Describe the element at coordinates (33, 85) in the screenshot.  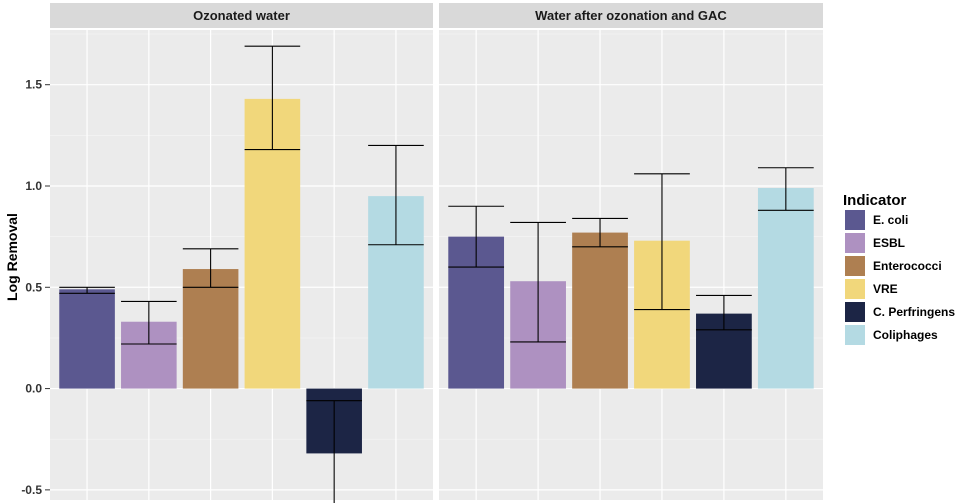
I see `y-tick-label: 1.5` at that location.